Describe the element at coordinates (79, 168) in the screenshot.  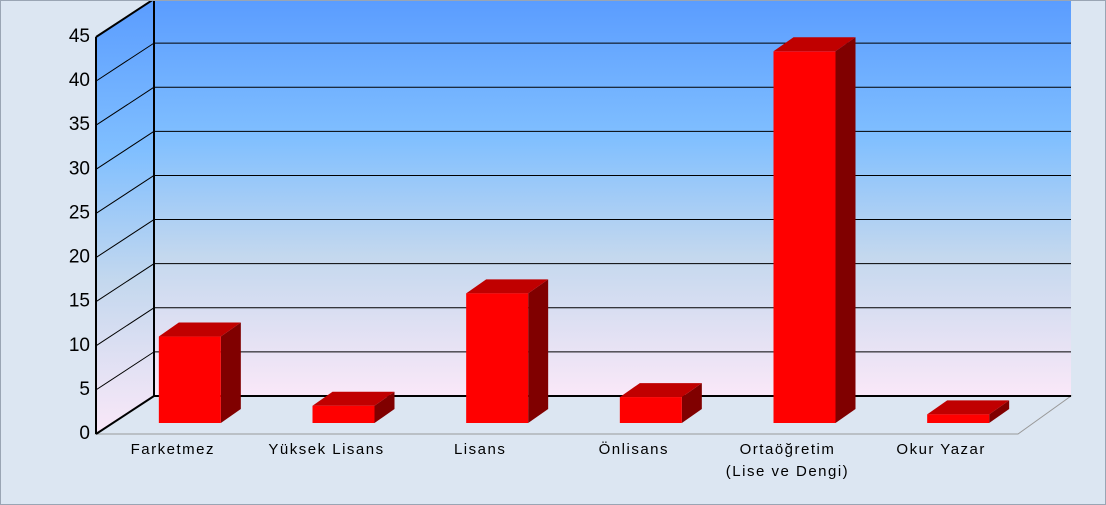
I see `y-tick-label: 30` at that location.